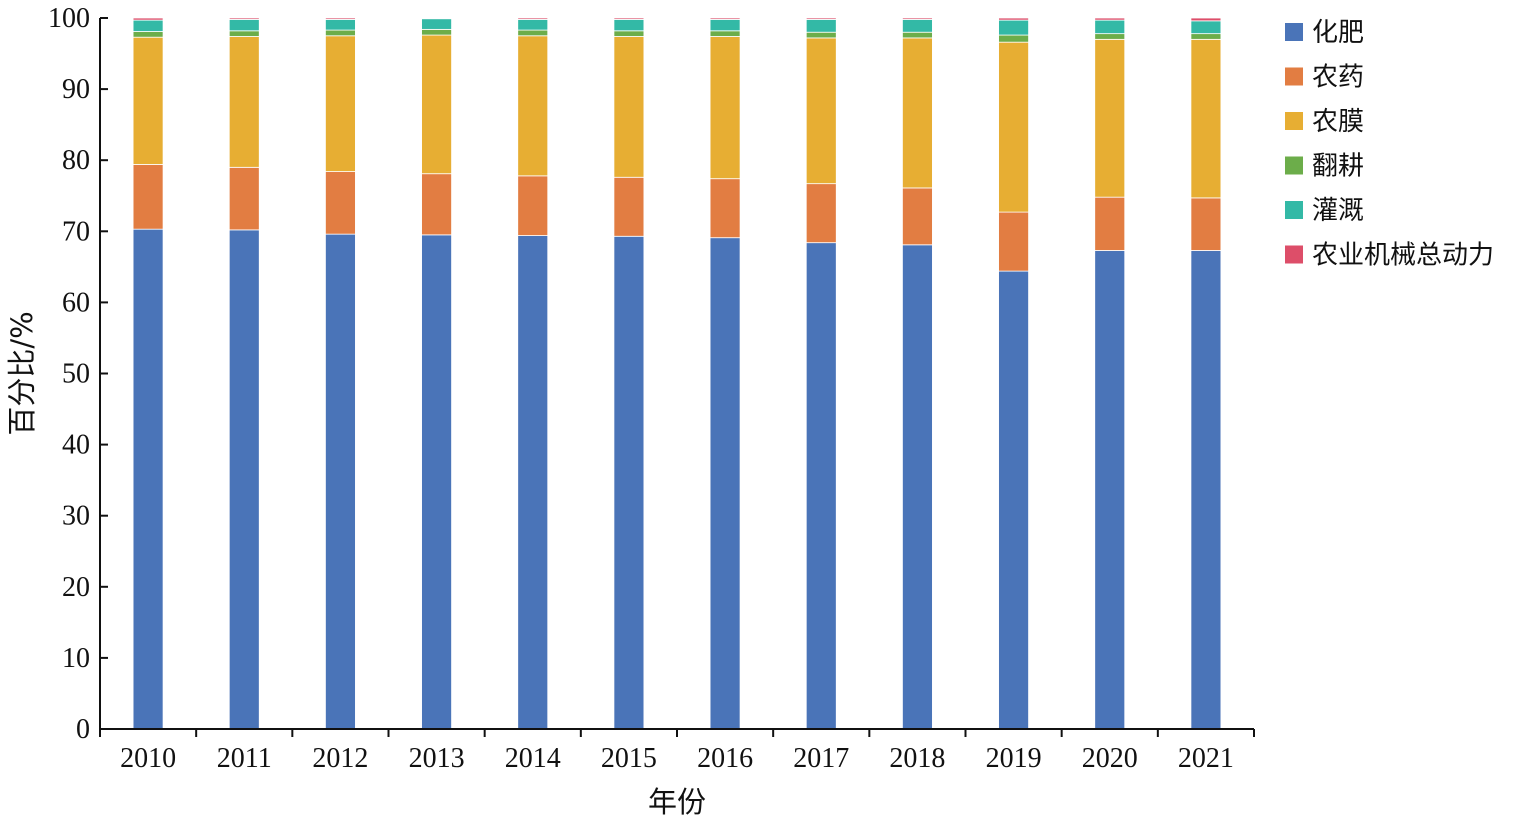 The height and width of the screenshot is (824, 1516). I want to click on x-tick-label-2017: 2017, so click(821, 758).